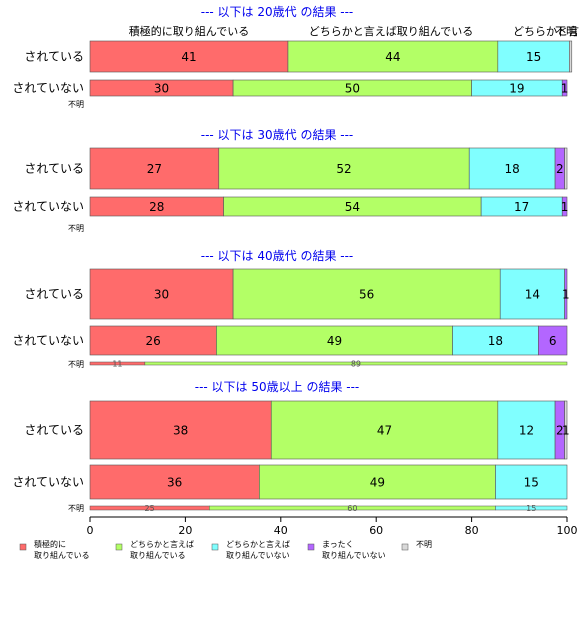 This screenshot has height=636, width=580. What do you see at coordinates (185, 530) in the screenshot?
I see `x-tick-label: 20` at bounding box center [185, 530].